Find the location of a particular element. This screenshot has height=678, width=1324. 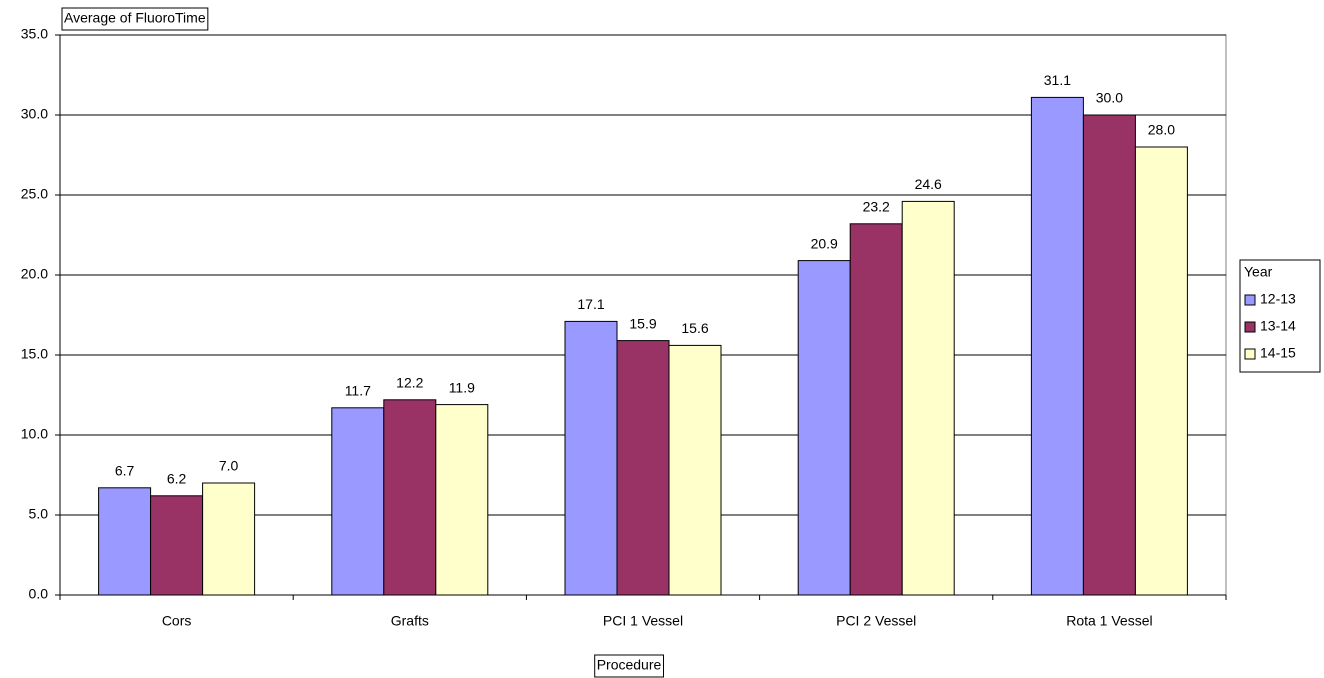

y-tick-label: 5.0 is located at coordinates (39, 514).